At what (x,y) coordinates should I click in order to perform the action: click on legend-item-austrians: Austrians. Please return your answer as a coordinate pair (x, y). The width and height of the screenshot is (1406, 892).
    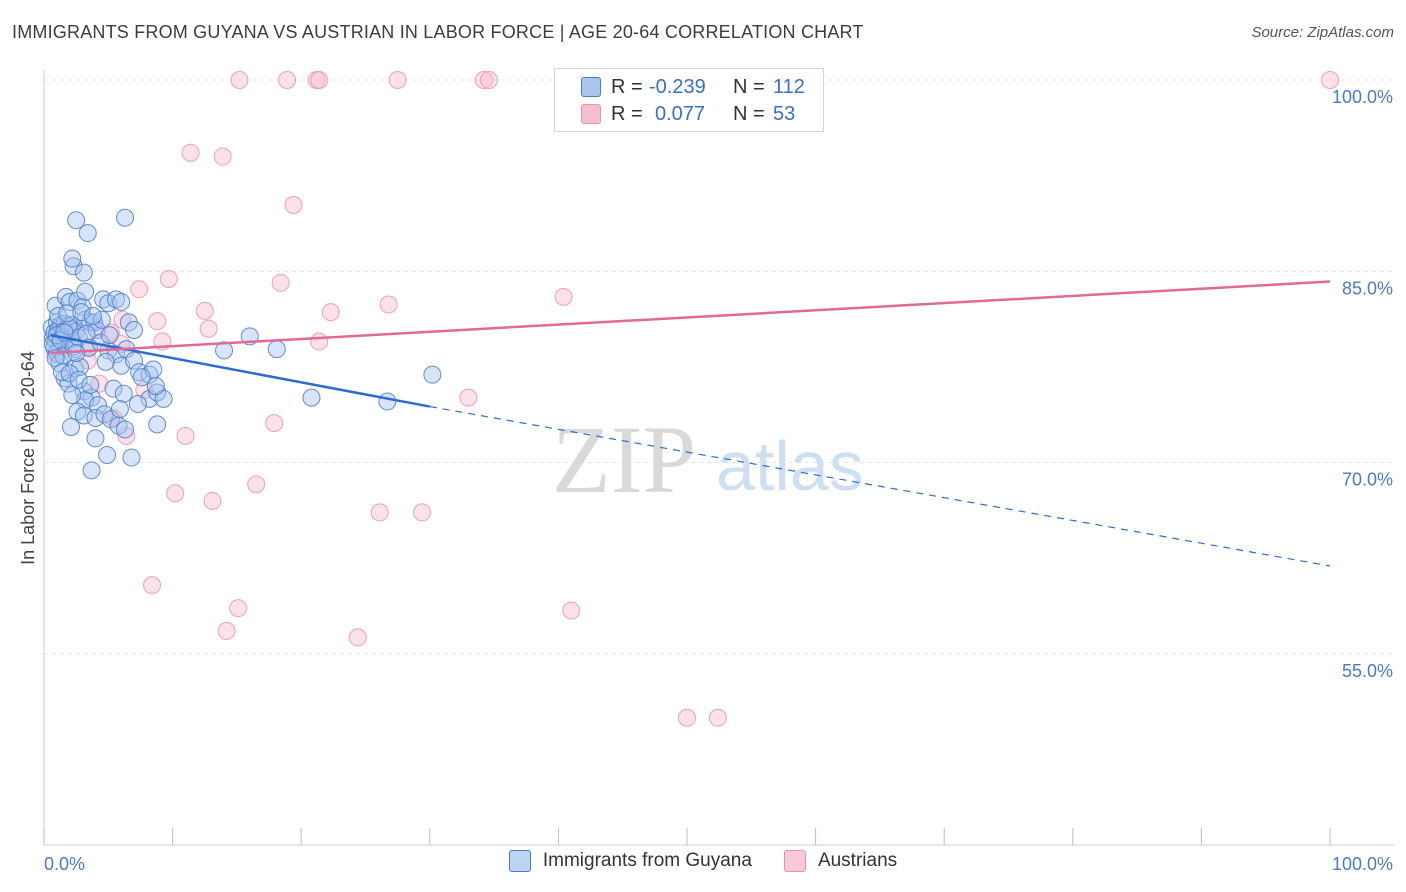
    Looking at the image, I should click on (840, 861).